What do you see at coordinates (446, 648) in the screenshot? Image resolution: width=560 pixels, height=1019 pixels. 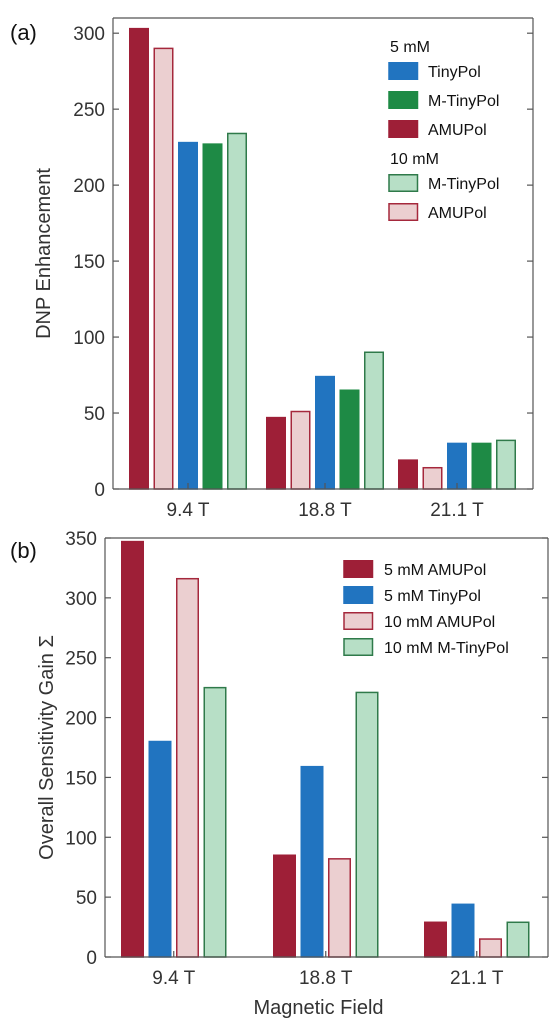 I see `legend-label: 10 mM M-TinyPol` at bounding box center [446, 648].